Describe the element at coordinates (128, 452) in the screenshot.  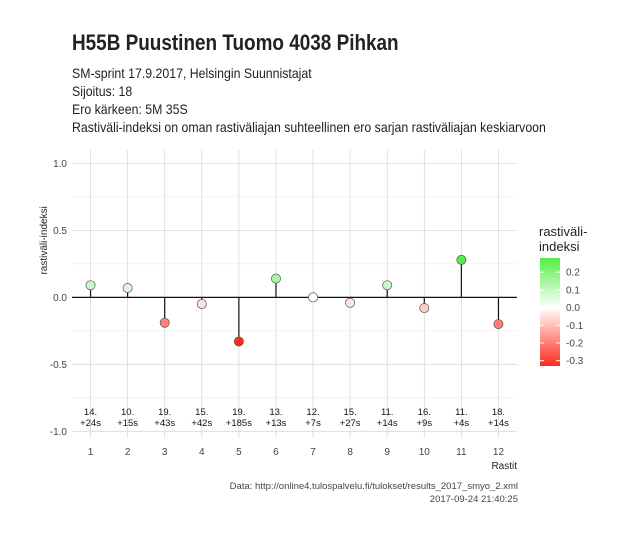
I see `x-tick-label: 2` at that location.